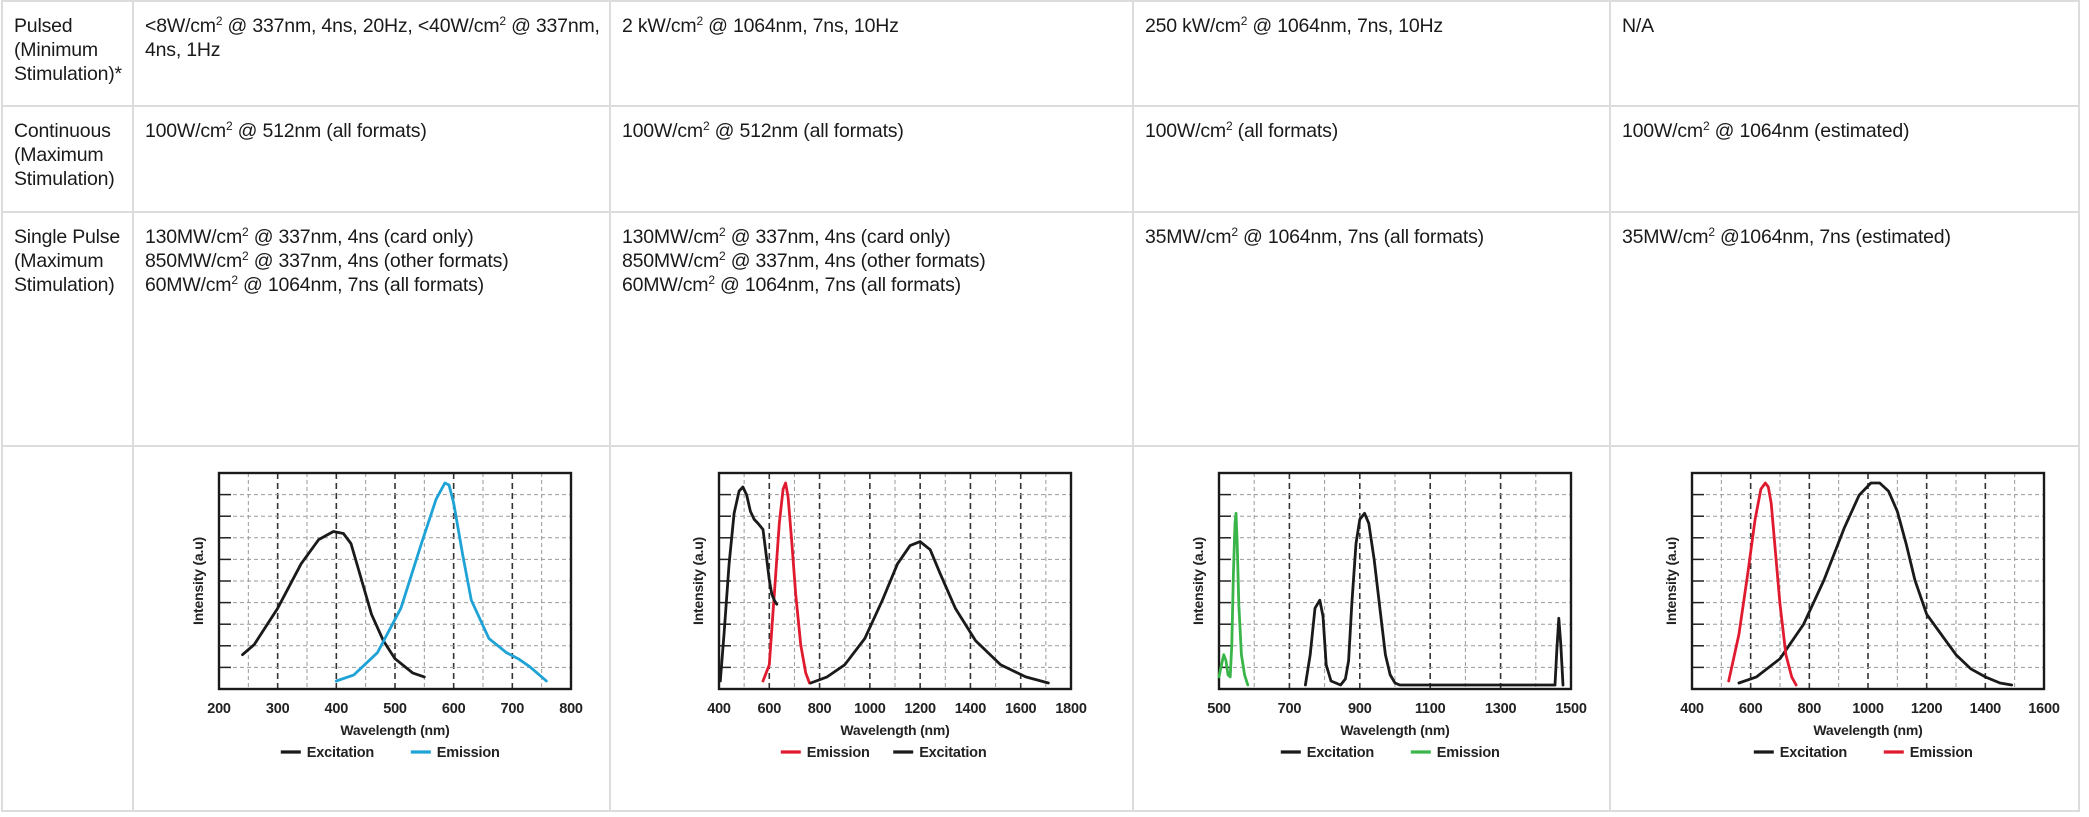 This screenshot has height=817, width=2089. What do you see at coordinates (183, 50) in the screenshot?
I see `cell-line: 4ns, 1Hz` at bounding box center [183, 50].